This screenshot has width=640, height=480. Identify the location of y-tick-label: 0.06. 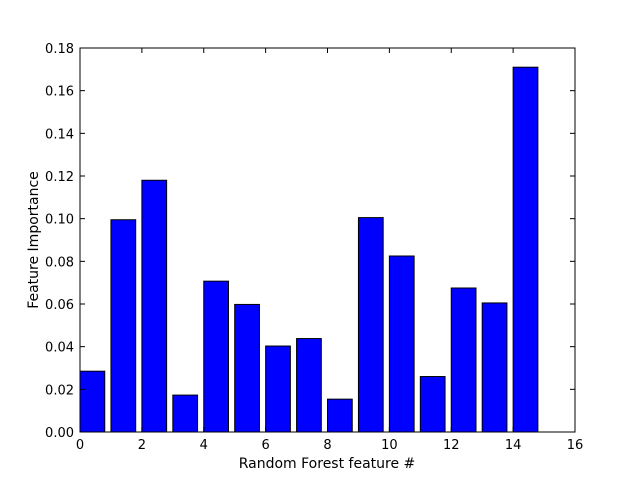
(59, 305).